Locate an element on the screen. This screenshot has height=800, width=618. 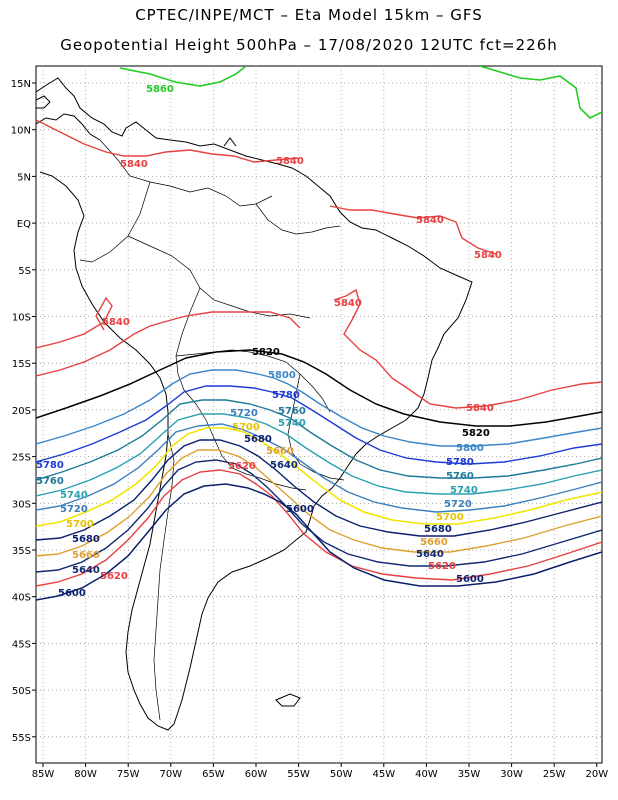
contour-5740-line is located at coordinates (319, 455).